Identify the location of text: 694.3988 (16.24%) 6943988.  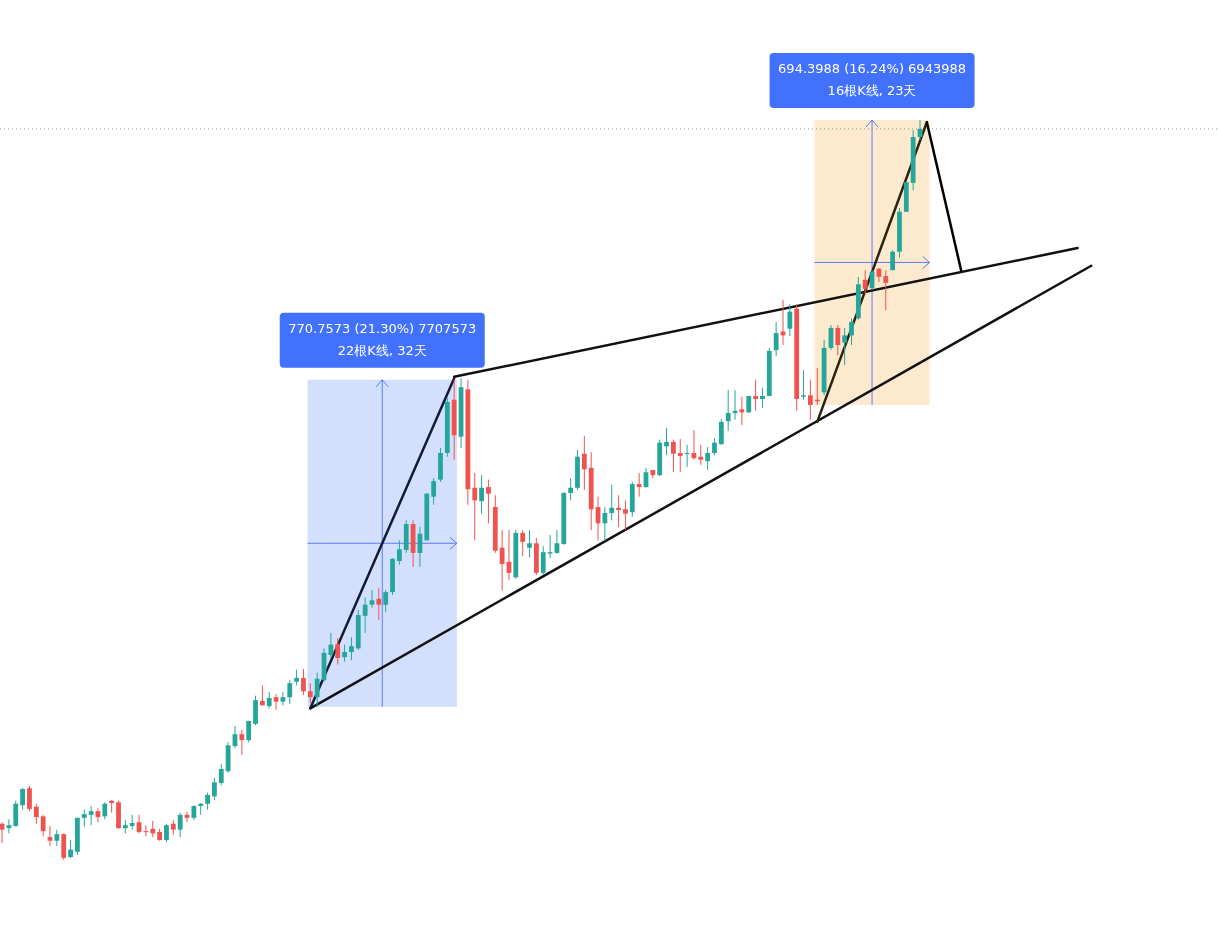
(872, 68).